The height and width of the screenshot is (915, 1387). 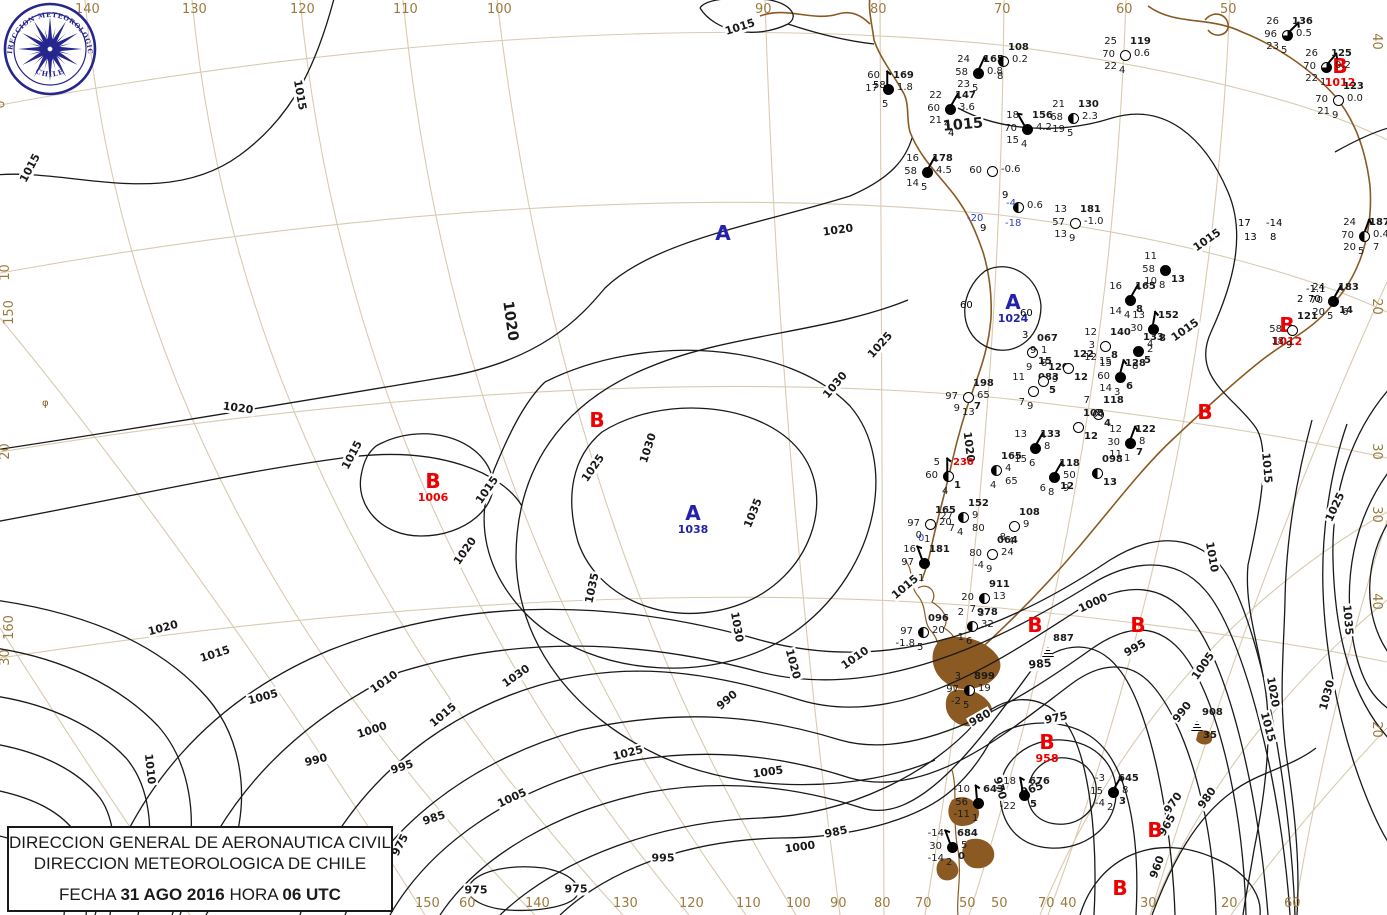 I want to click on station-aux: 26, so click(x=1311, y=53).